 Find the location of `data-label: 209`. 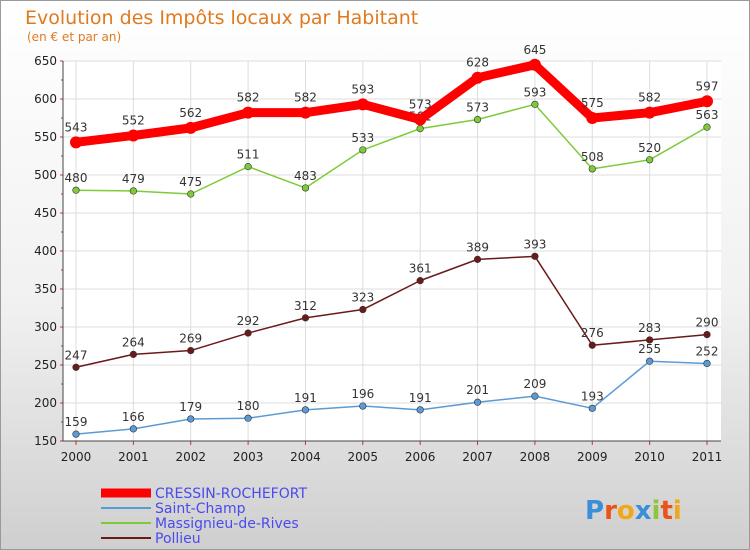

data-label: 209 is located at coordinates (534, 384).